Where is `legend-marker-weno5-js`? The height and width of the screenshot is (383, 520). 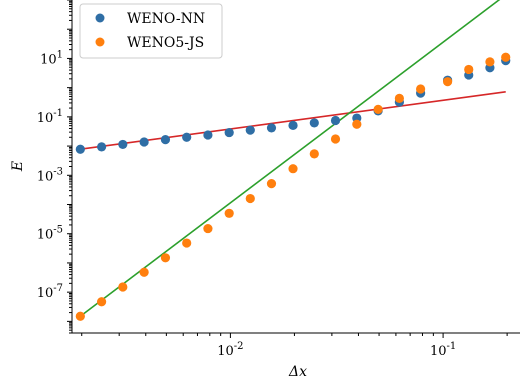 legend-marker-weno5-js is located at coordinates (100, 42).